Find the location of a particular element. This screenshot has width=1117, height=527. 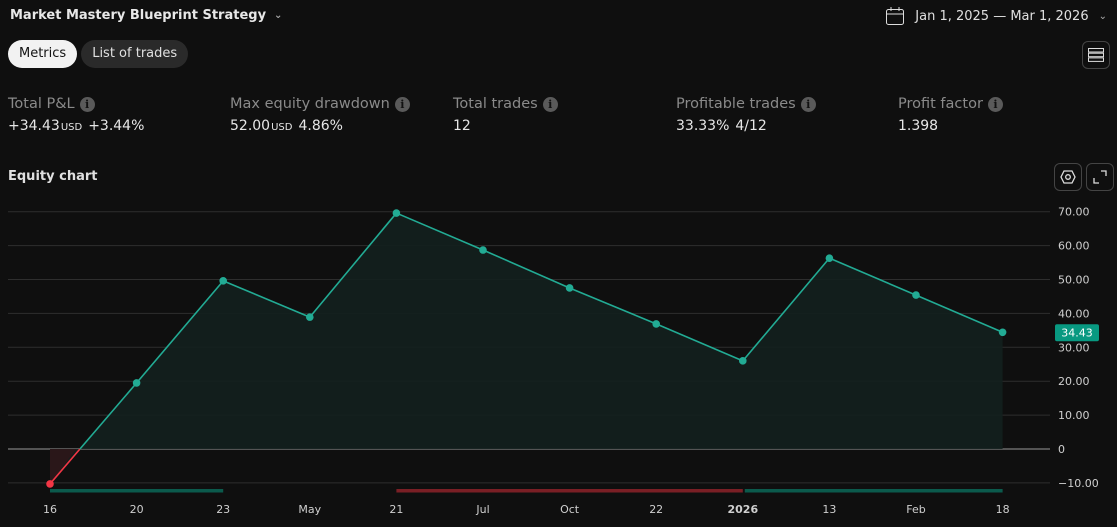

tab-list-of-trades: List of trades is located at coordinates (135, 54).